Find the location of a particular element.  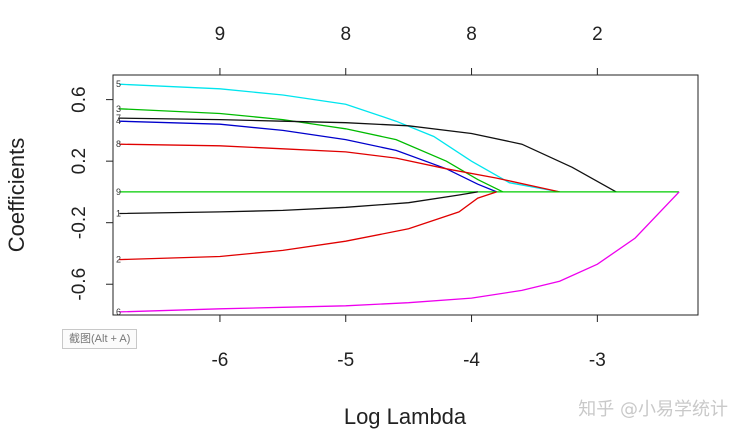

series-label: 4 is located at coordinates (118, 121).